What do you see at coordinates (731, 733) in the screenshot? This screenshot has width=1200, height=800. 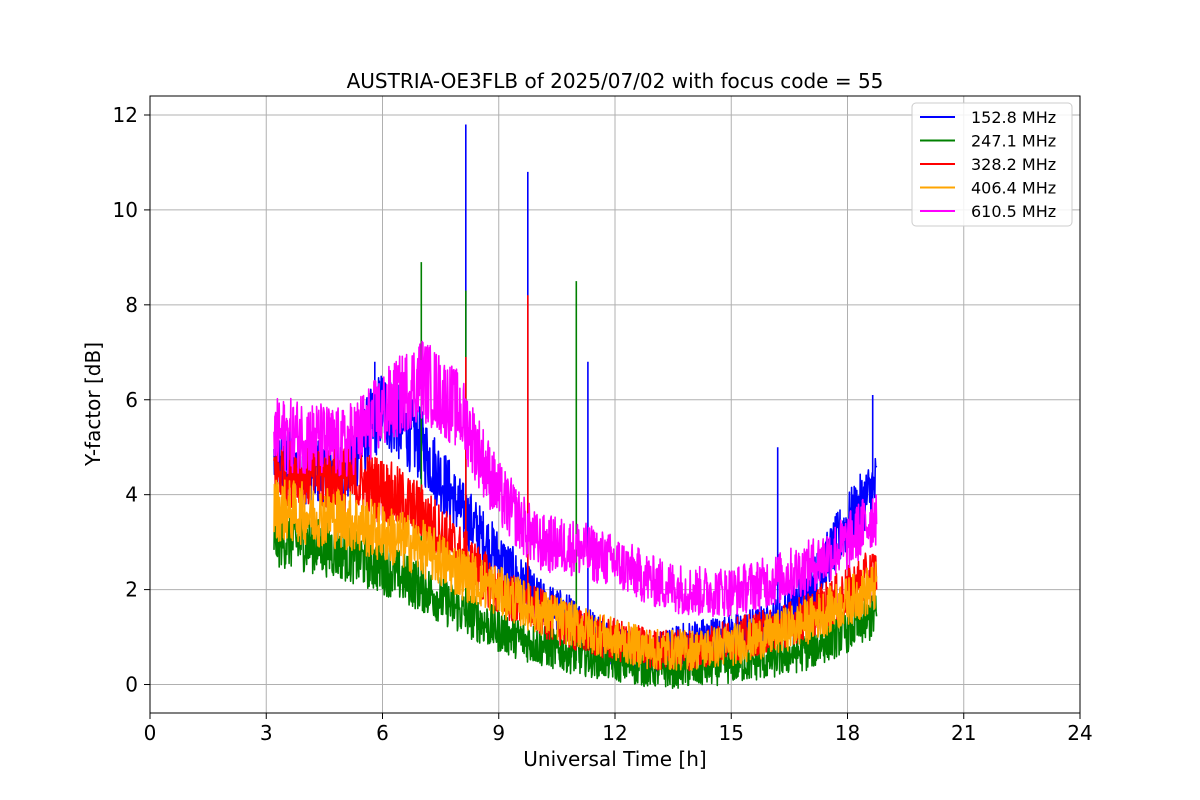 I see `x-tick-label: 15` at bounding box center [731, 733].